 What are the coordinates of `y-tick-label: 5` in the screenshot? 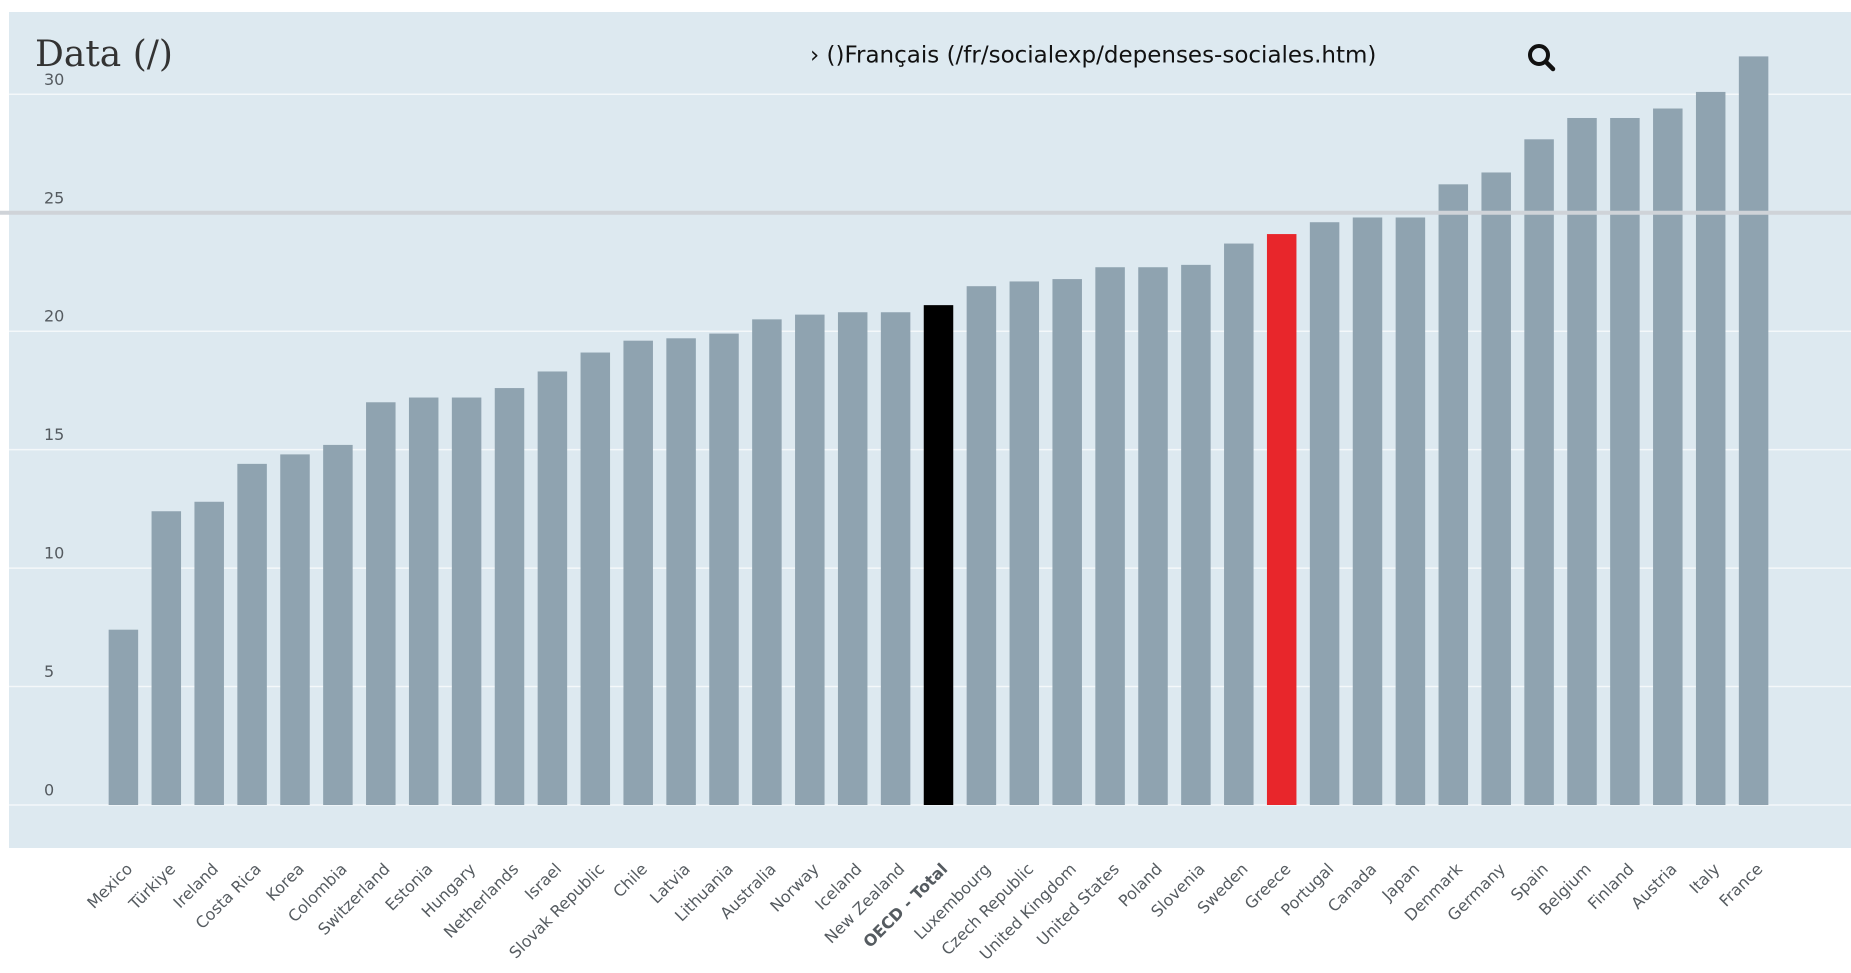 It's located at (49, 671).